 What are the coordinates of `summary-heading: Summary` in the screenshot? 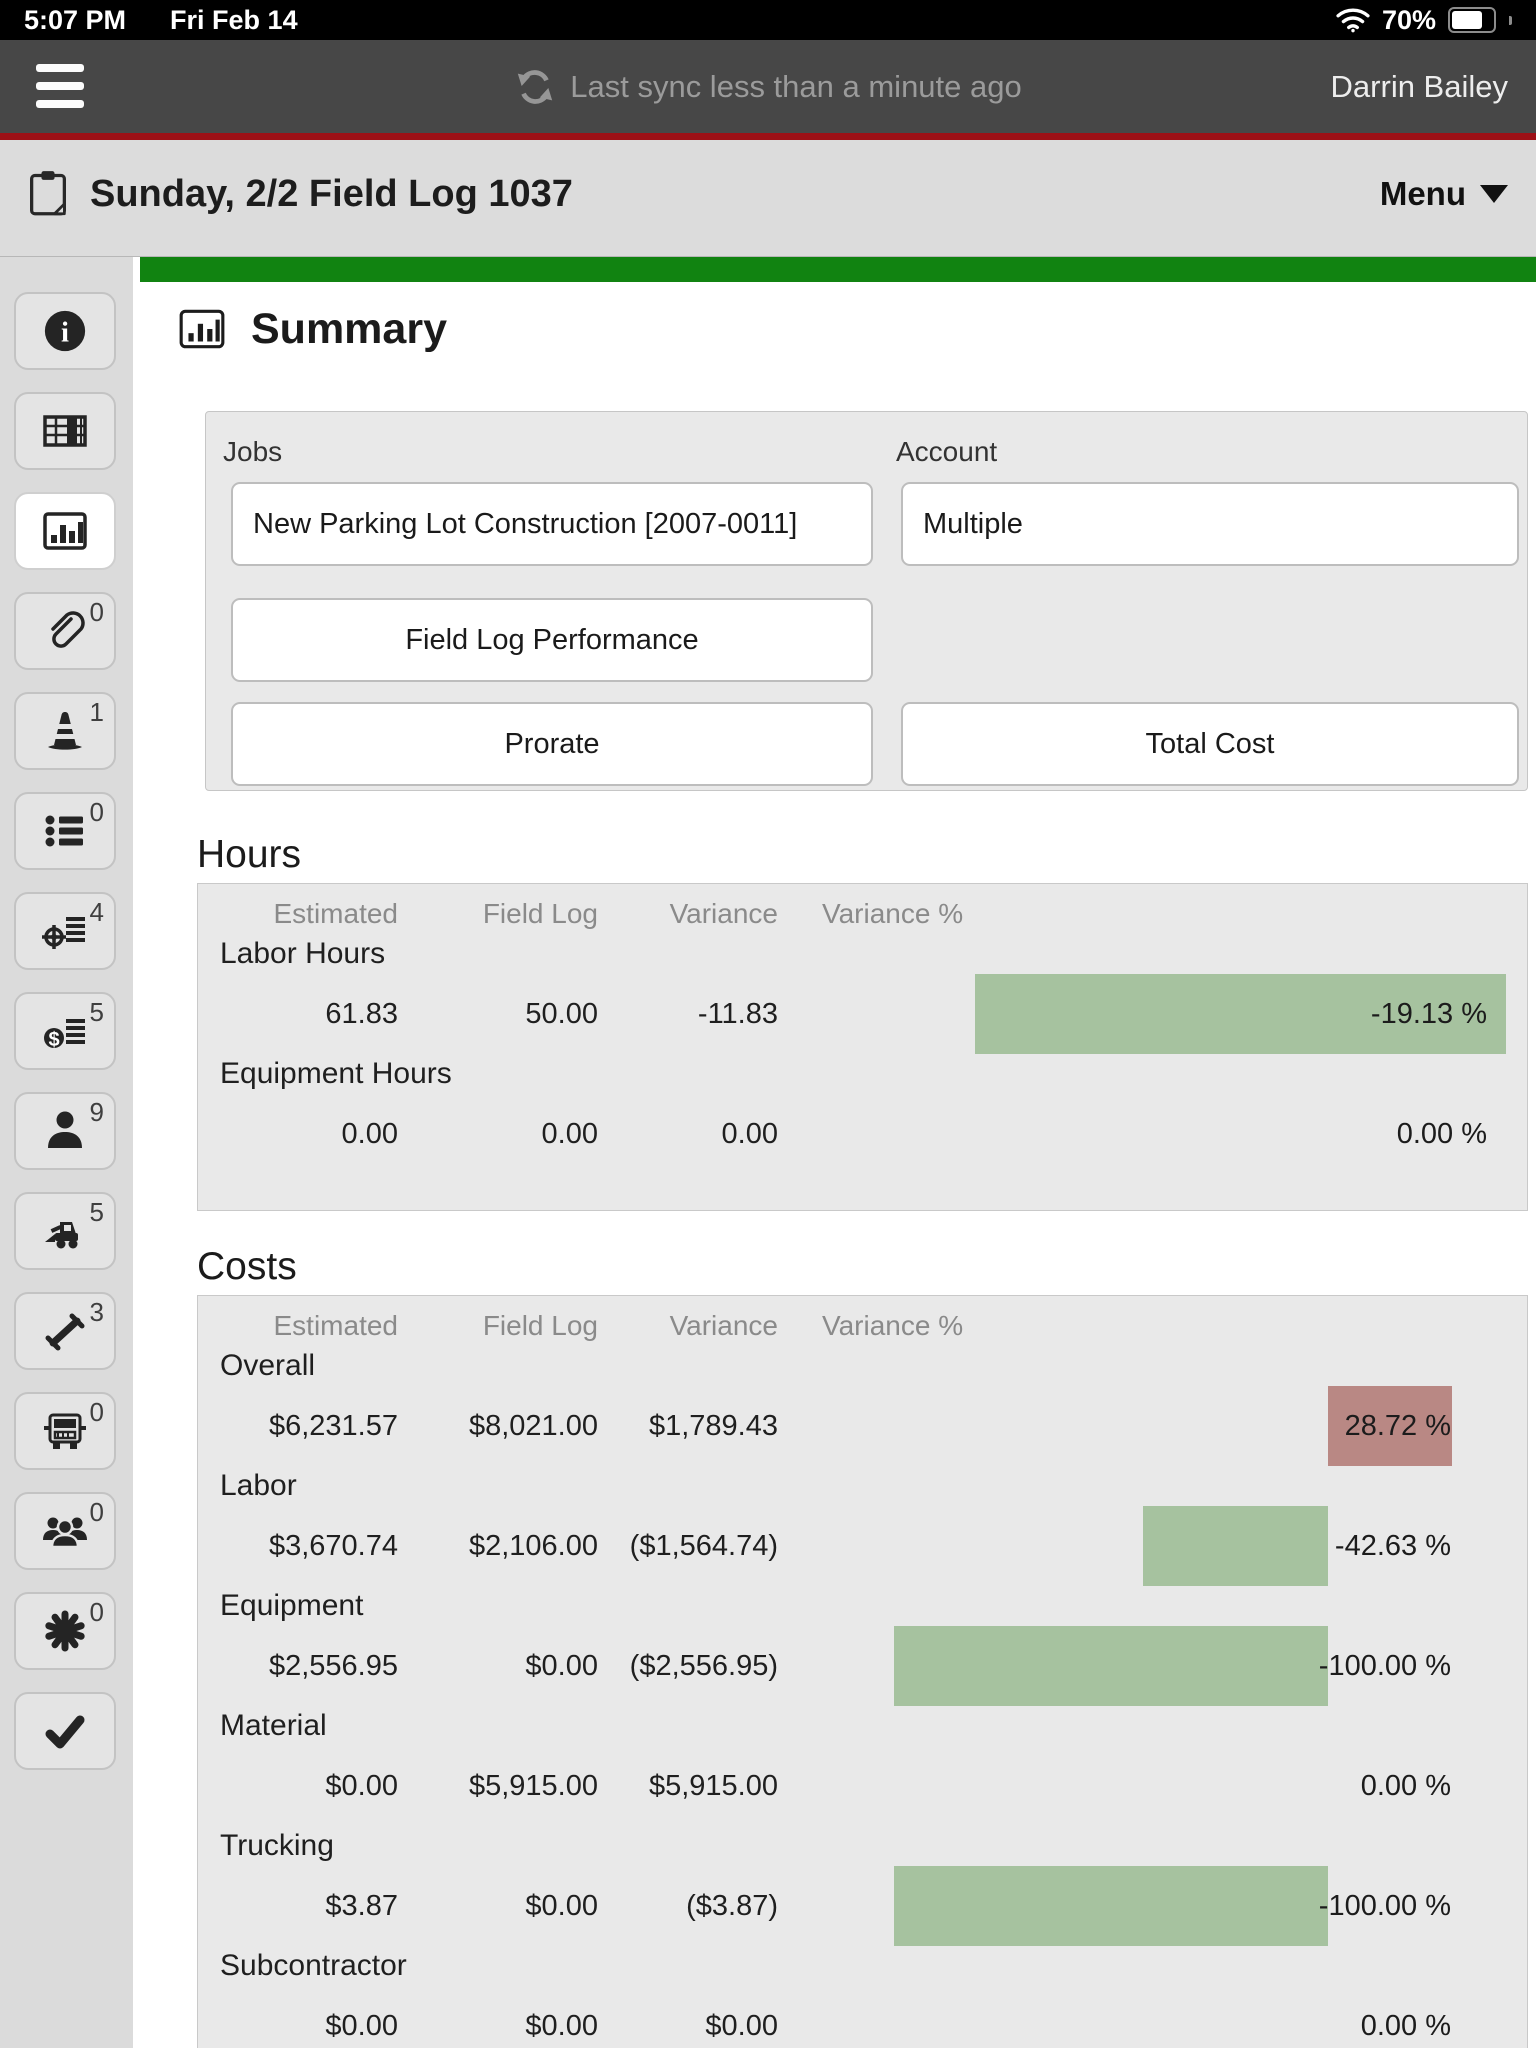 It's located at (349, 328).